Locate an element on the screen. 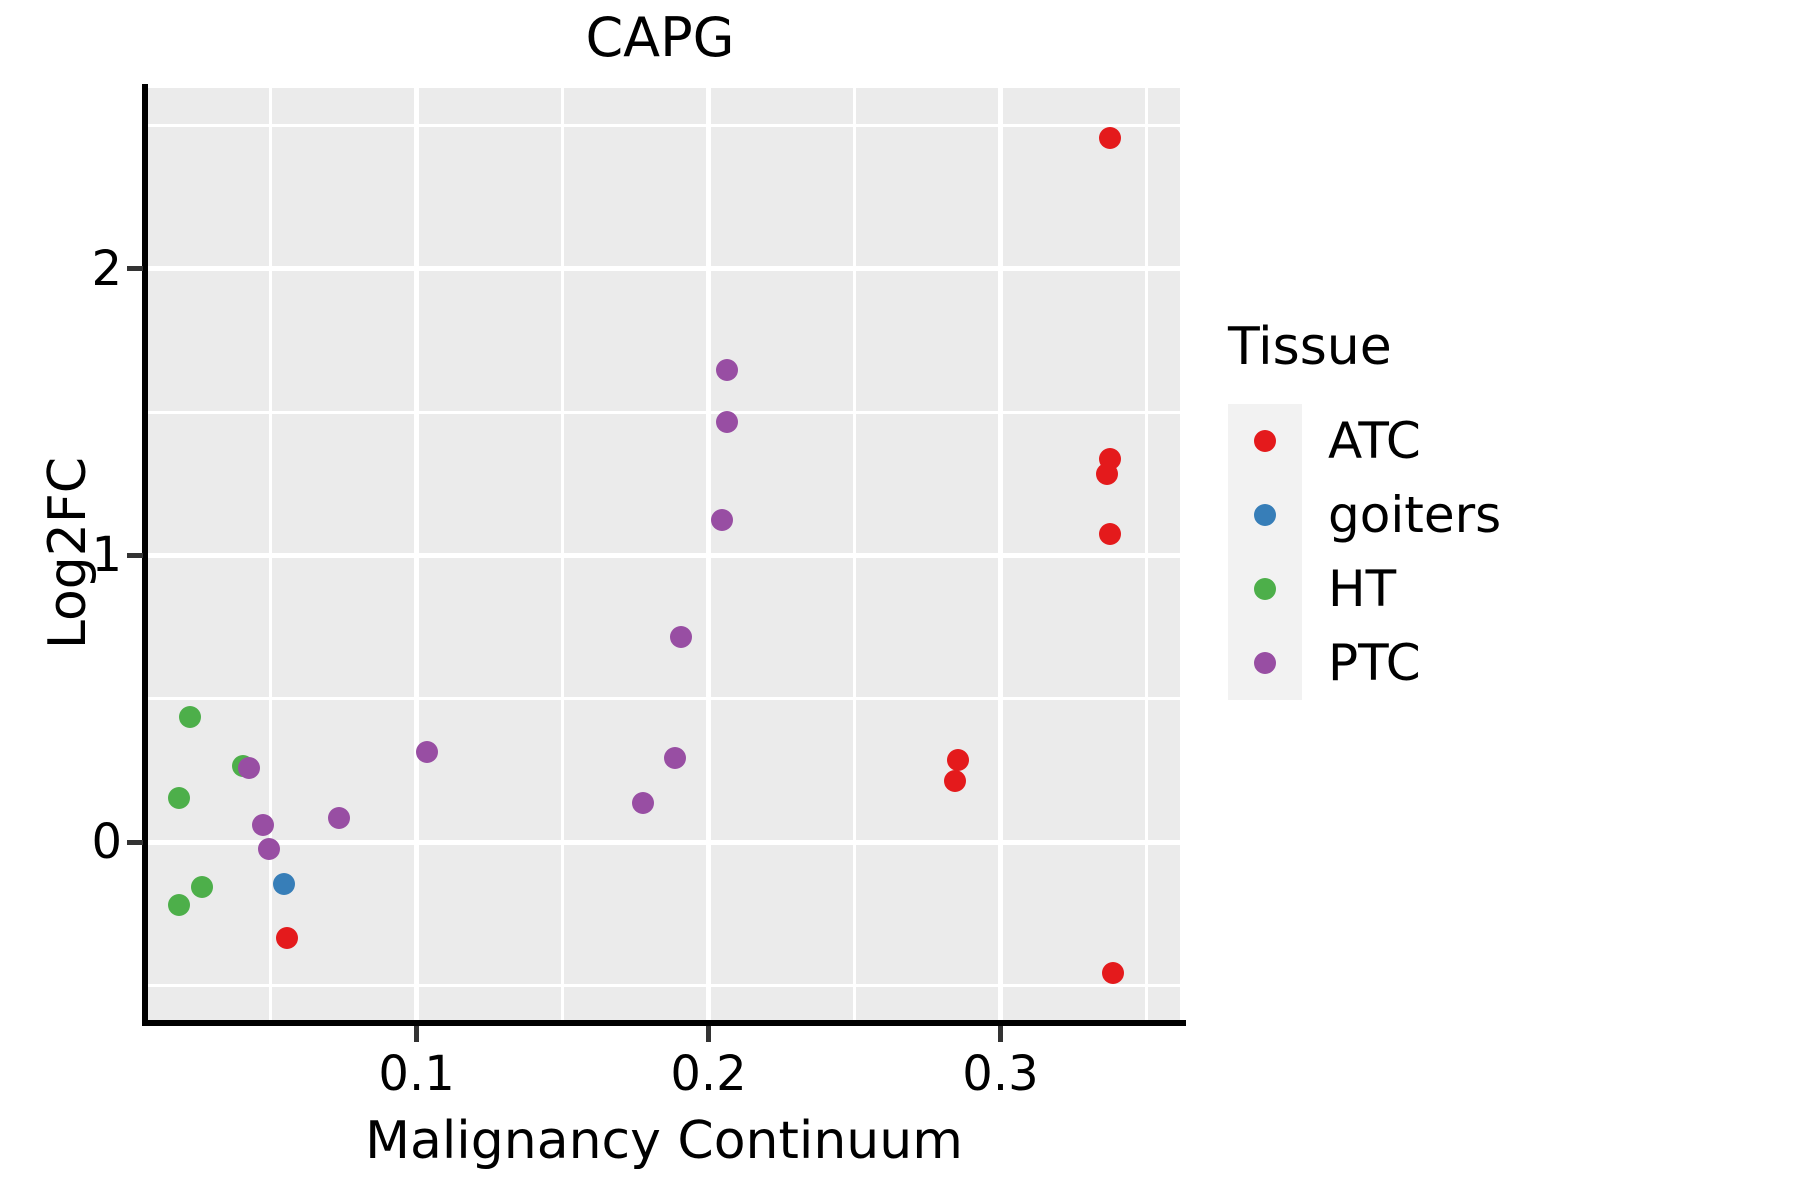  y-axis-line is located at coordinates (145, 554).